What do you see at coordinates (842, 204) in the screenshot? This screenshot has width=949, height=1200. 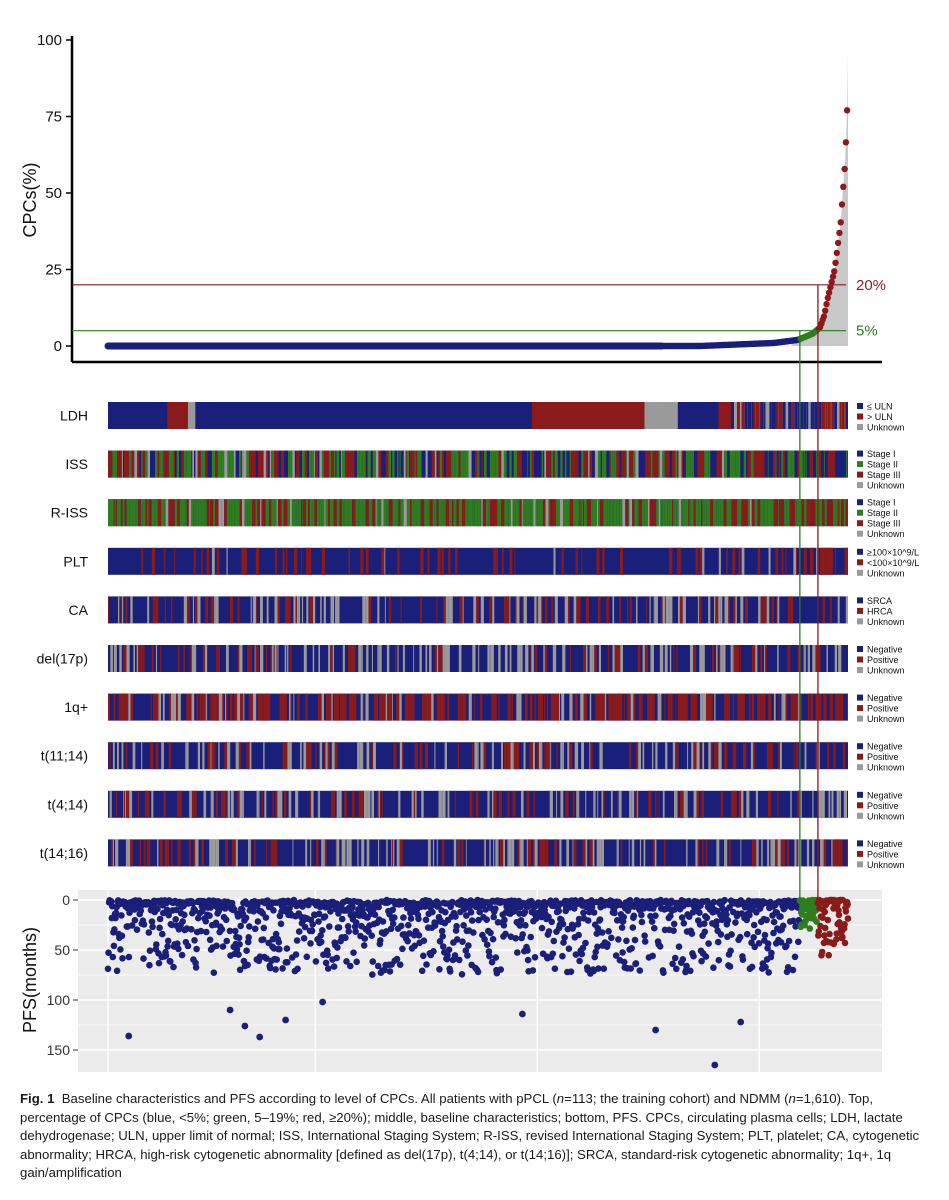 I see `cpc-point` at bounding box center [842, 204].